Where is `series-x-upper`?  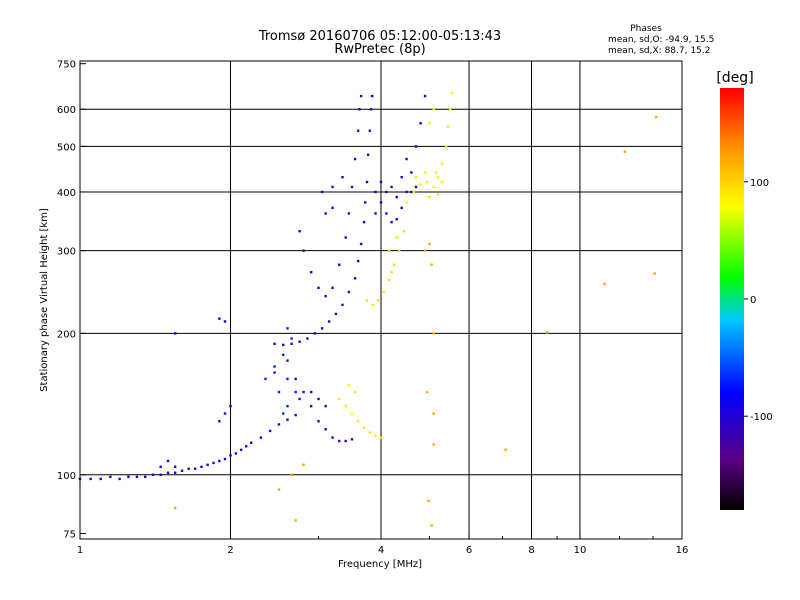 series-x-upper is located at coordinates (429, 147).